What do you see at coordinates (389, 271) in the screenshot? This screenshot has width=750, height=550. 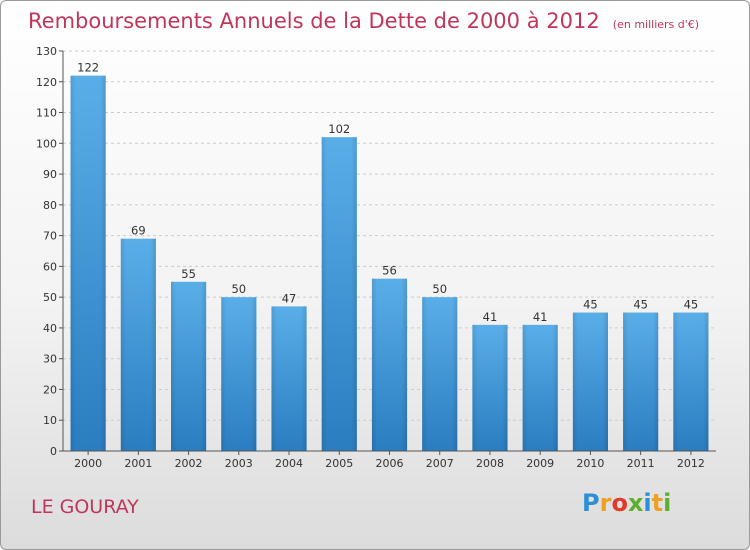 I see `data-label-2006: 56` at bounding box center [389, 271].